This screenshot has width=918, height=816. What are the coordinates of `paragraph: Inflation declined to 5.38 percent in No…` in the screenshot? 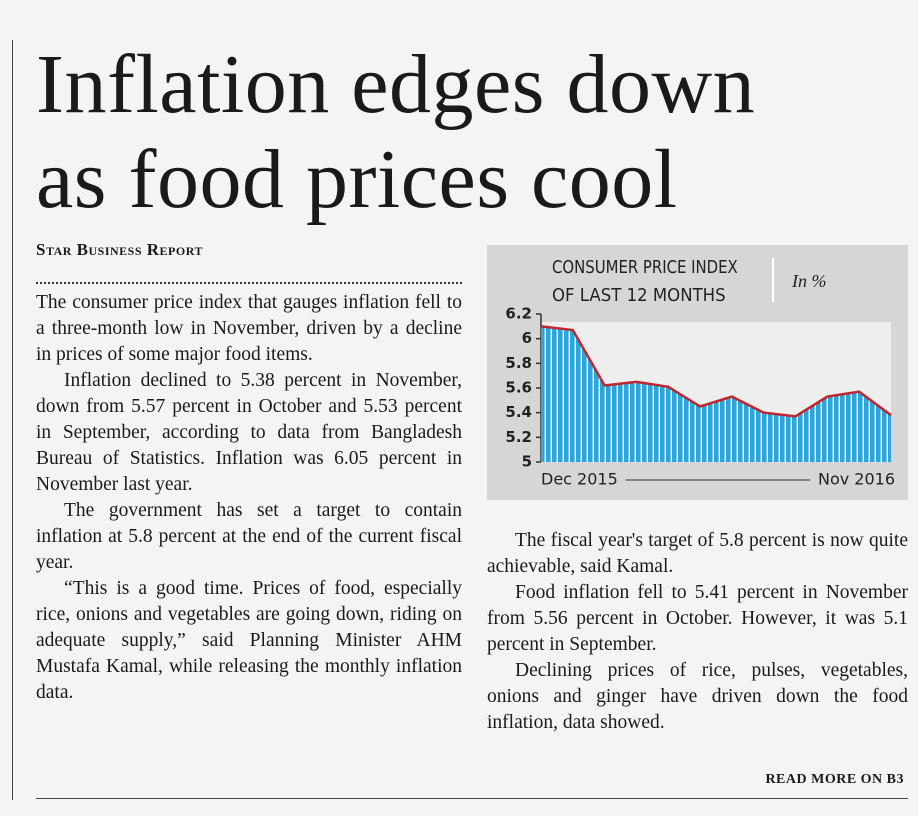 It's located at (249, 432).